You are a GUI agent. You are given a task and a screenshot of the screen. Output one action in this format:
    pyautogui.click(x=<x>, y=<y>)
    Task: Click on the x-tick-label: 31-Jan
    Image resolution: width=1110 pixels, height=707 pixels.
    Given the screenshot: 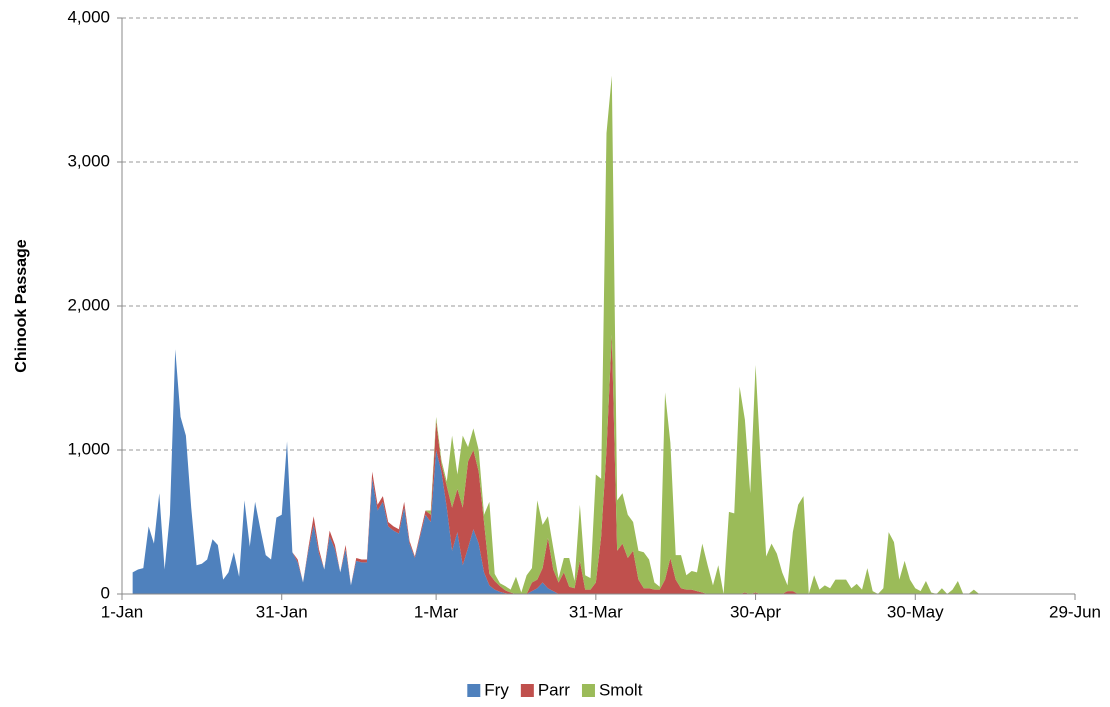 What is the action you would take?
    pyautogui.click(x=282, y=611)
    